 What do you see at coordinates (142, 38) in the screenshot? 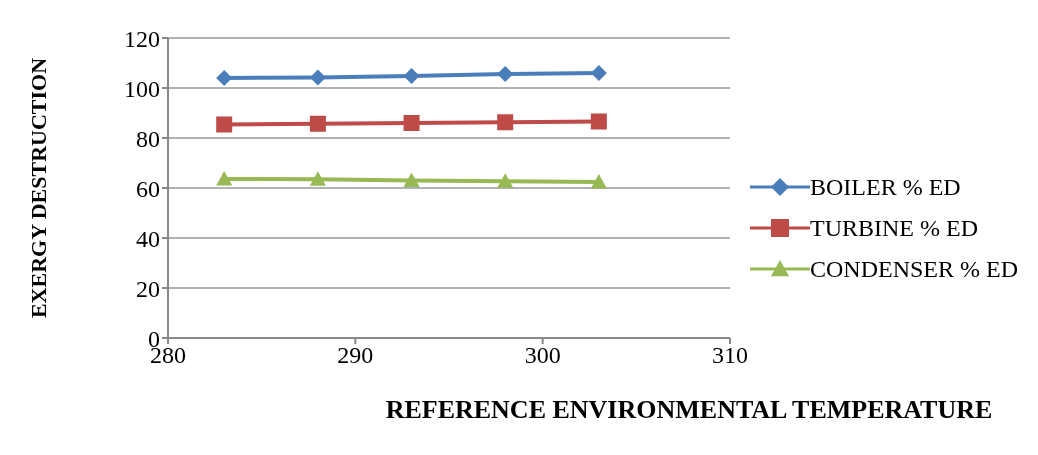
I see `y-tick-label: 120` at bounding box center [142, 38].